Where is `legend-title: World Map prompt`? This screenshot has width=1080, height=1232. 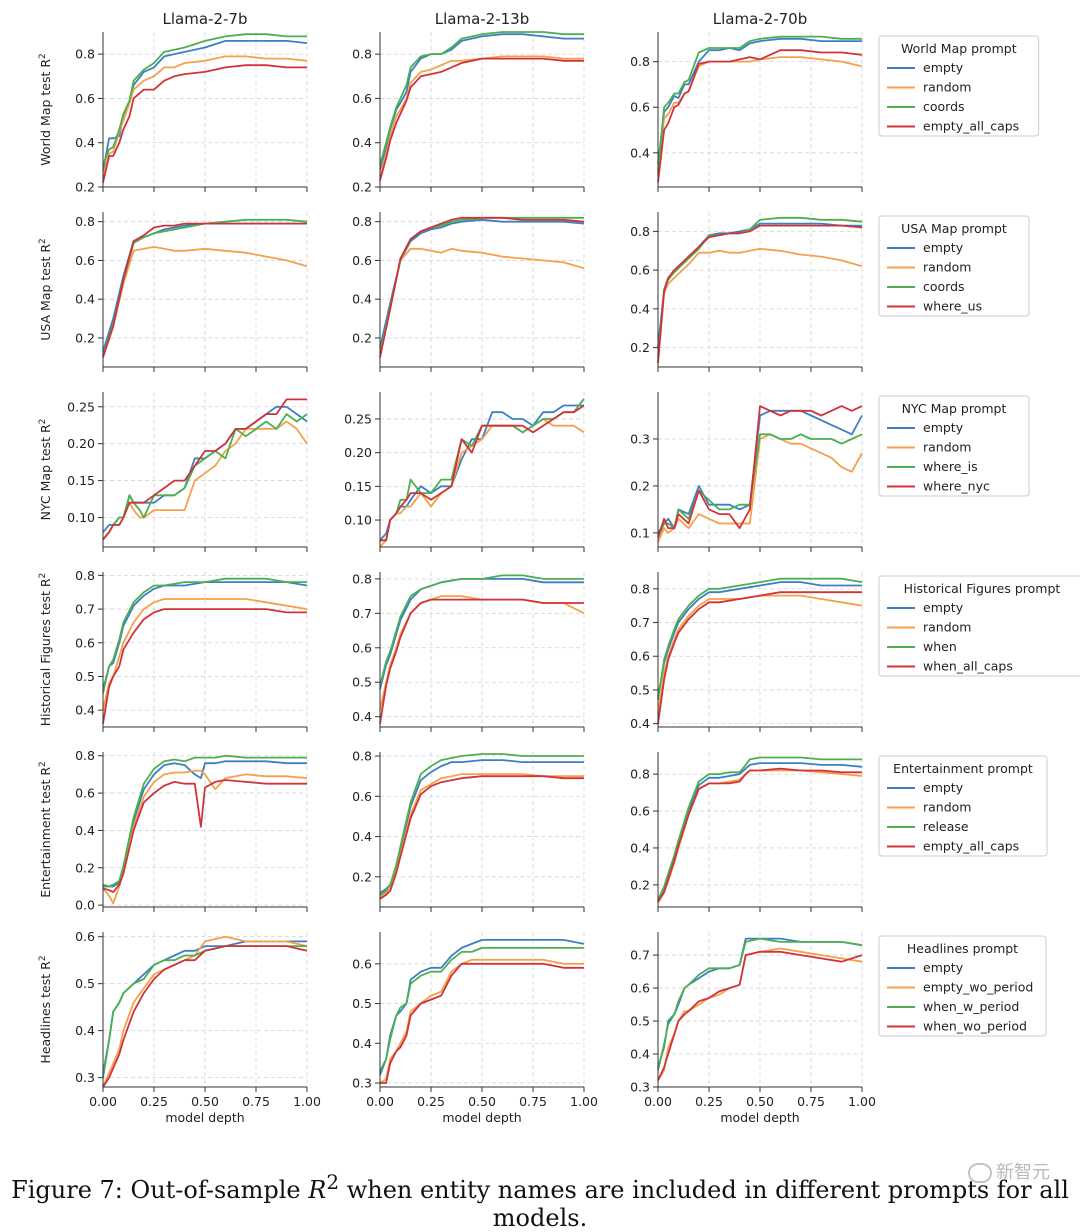
legend-title: World Map prompt is located at coordinates (959, 48).